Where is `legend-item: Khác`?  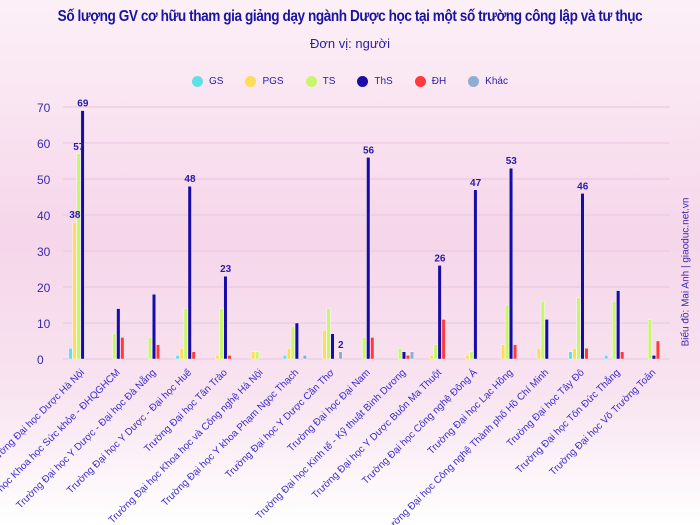 legend-item: Khác is located at coordinates (488, 81).